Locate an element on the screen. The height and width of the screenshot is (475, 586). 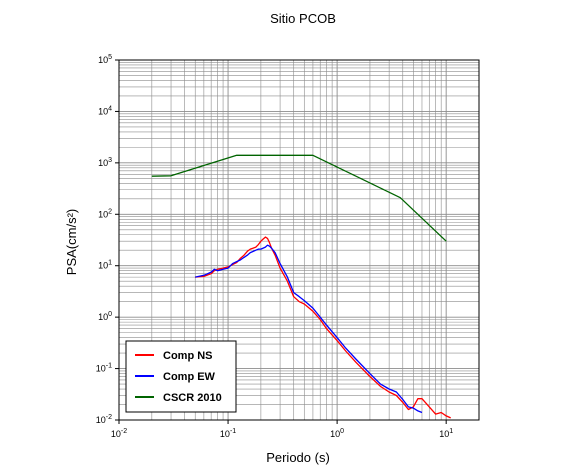
y-axis-label: PSA(cm/s²) is located at coordinates (71, 242).